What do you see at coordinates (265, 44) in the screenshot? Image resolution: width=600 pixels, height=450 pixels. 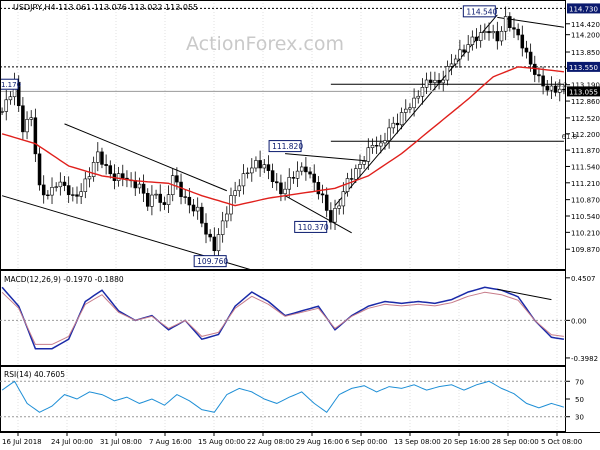 I see `watermark-layer: ActionForex.com` at bounding box center [265, 44].